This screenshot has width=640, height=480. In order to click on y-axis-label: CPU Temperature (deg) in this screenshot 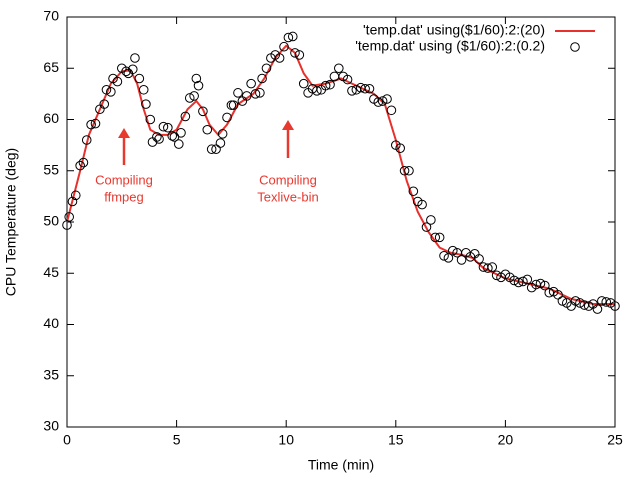, I will do `click(11, 222)`.